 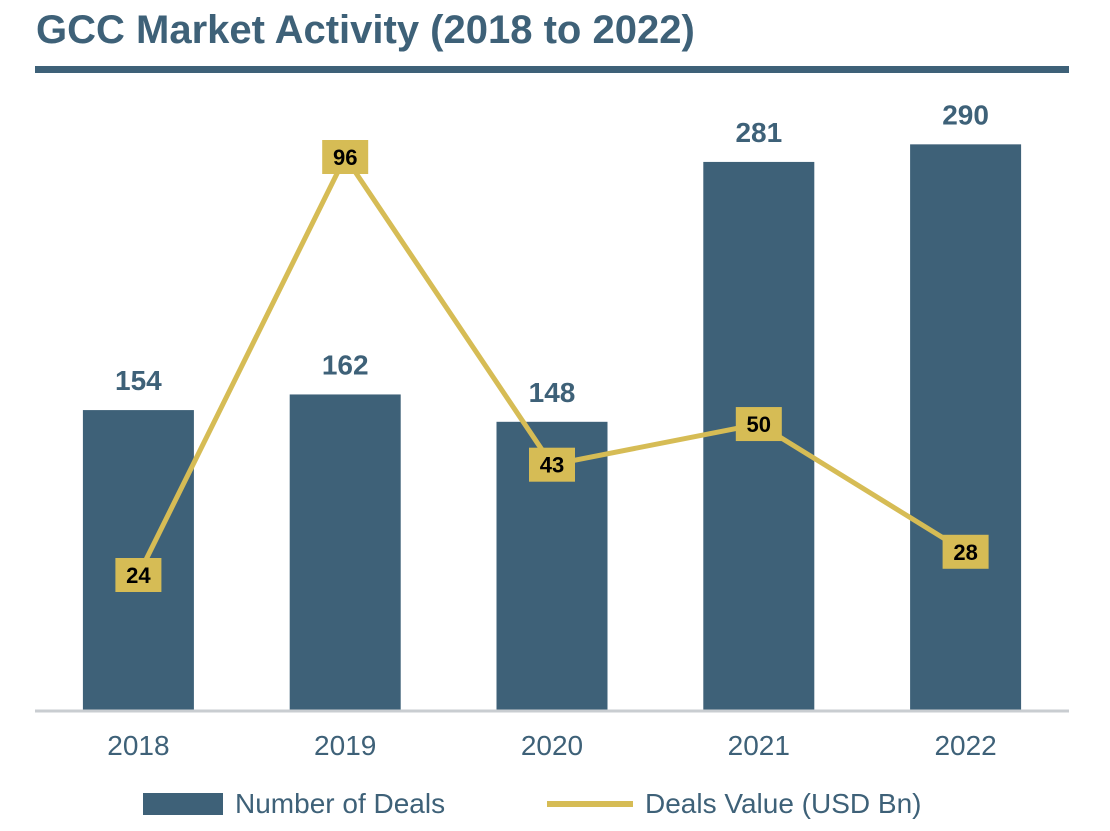 What do you see at coordinates (345, 552) in the screenshot?
I see `bar-2019` at bounding box center [345, 552].